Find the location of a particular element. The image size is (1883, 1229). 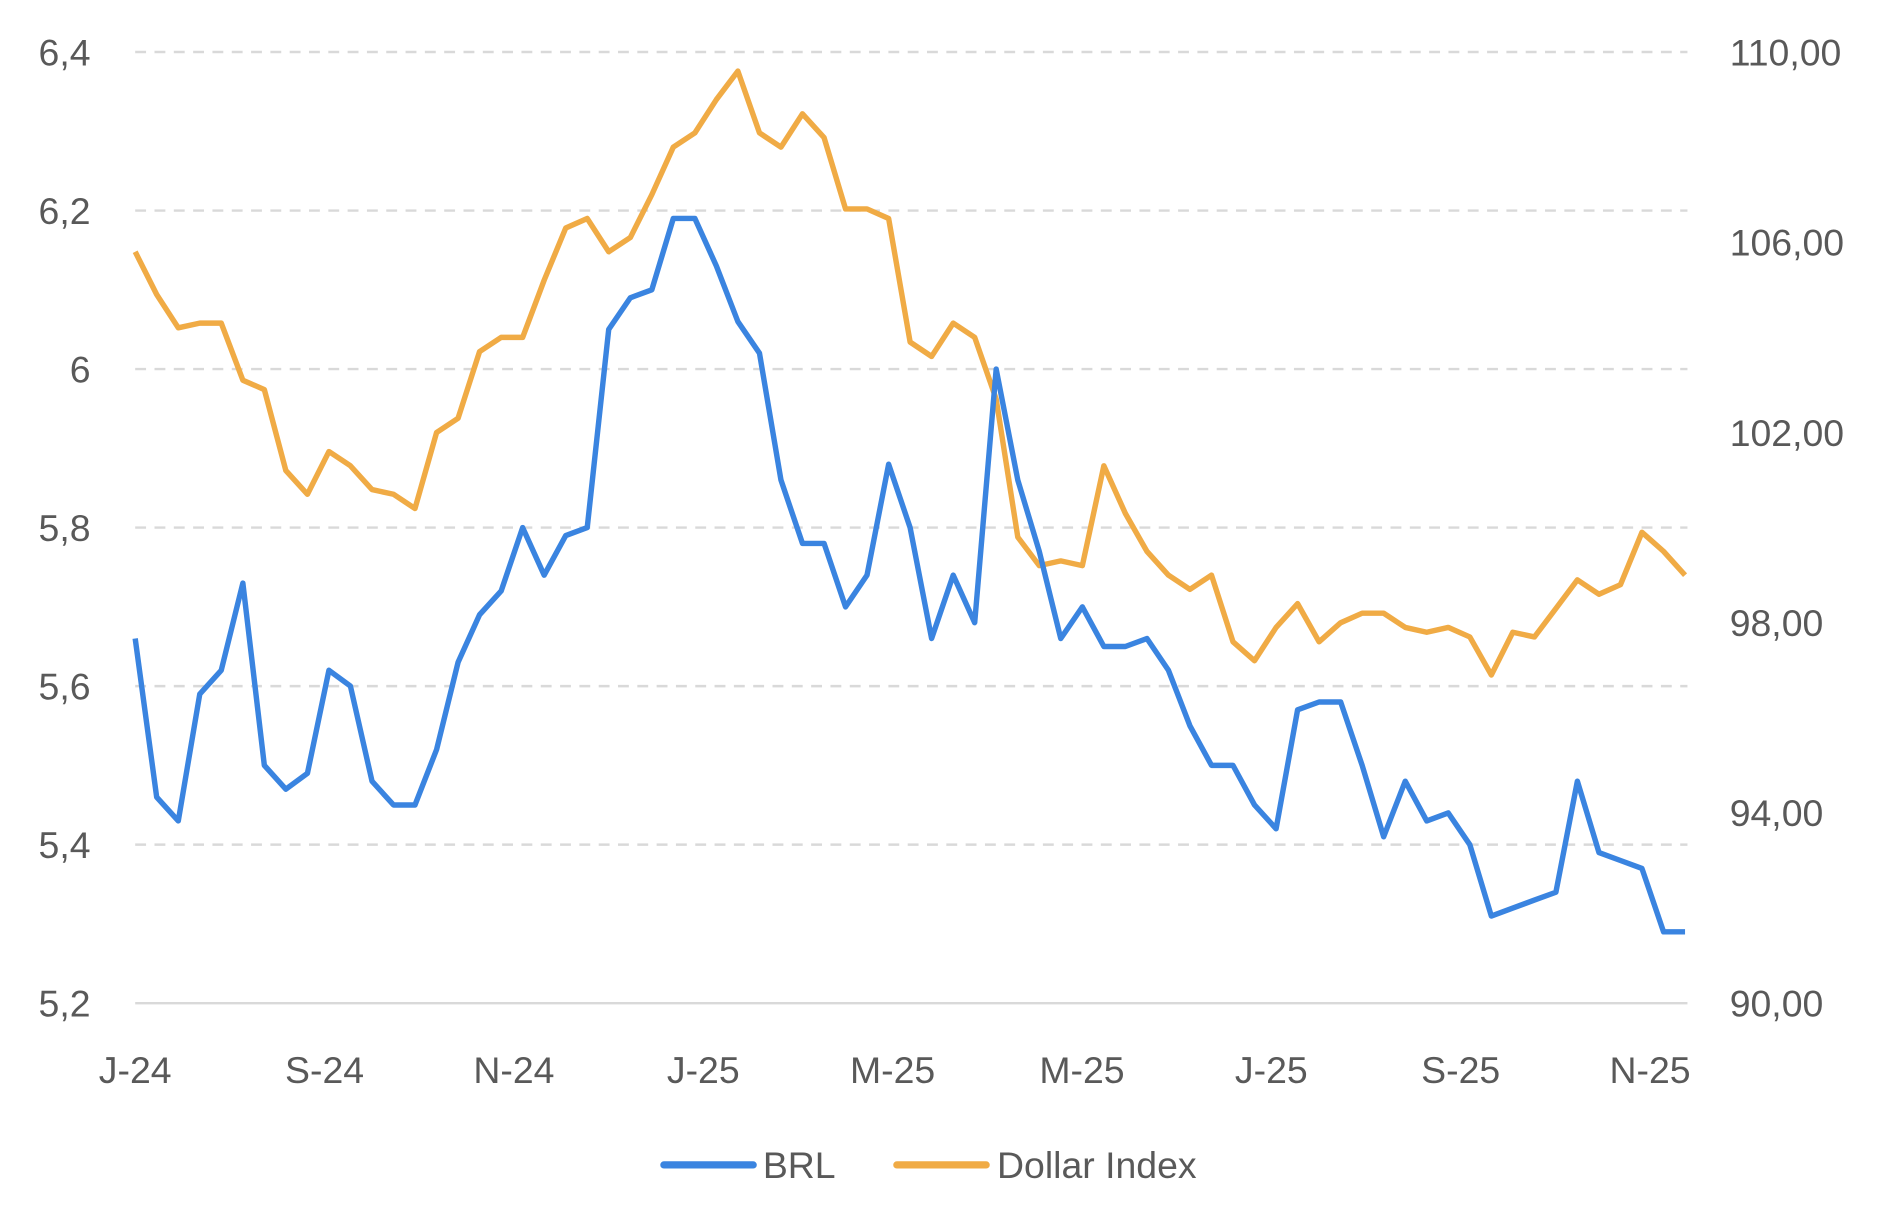

y2-tick-label: 110,00 is located at coordinates (1786, 52).